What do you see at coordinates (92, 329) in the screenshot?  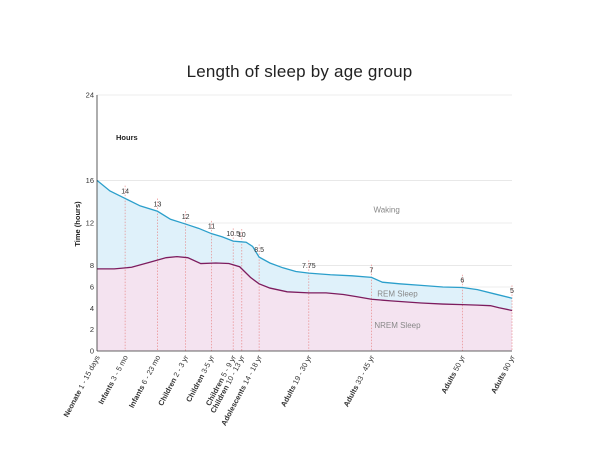 I see `y-tick-label: 2` at bounding box center [92, 329].